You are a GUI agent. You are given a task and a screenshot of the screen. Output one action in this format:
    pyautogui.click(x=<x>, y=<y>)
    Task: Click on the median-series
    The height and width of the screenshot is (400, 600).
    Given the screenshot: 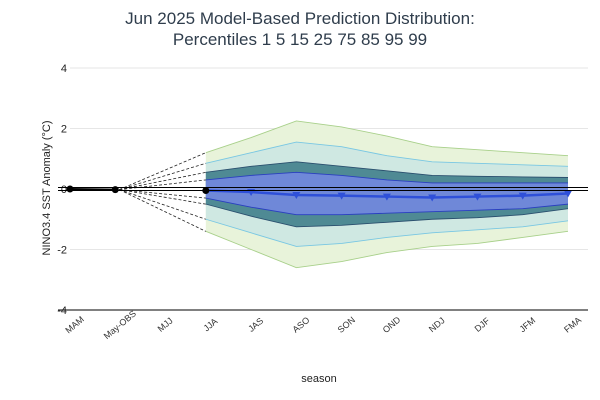 What is the action you would take?
    pyautogui.click(x=387, y=194)
    